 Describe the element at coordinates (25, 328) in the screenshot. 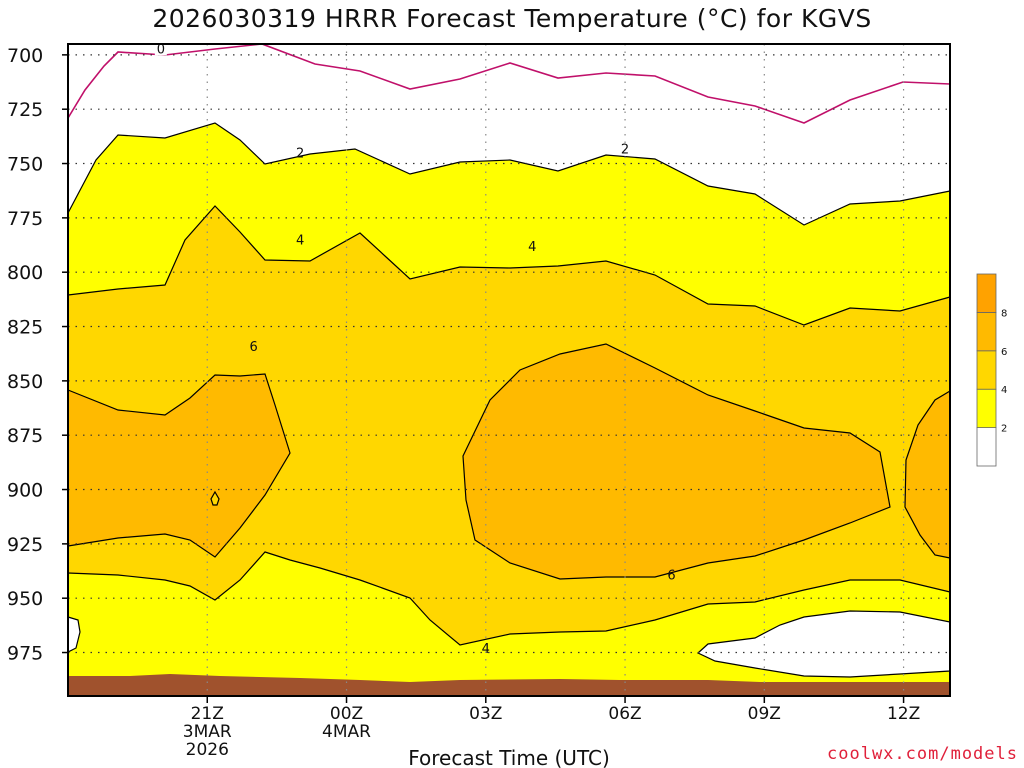

I see `y-tick-label: 825` at that location.